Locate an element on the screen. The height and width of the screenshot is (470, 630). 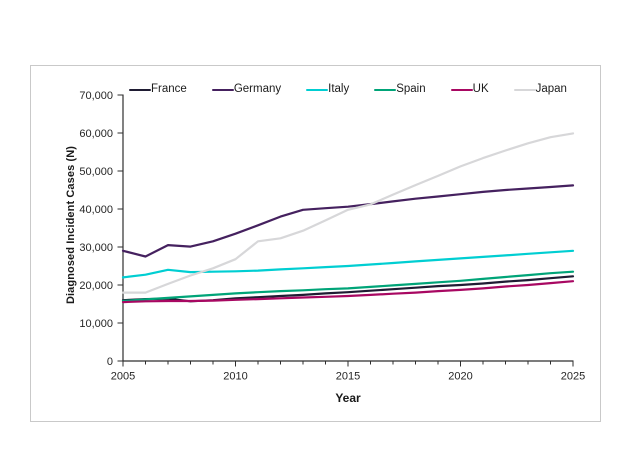
x-tick-label: 2025 is located at coordinates (573, 377).